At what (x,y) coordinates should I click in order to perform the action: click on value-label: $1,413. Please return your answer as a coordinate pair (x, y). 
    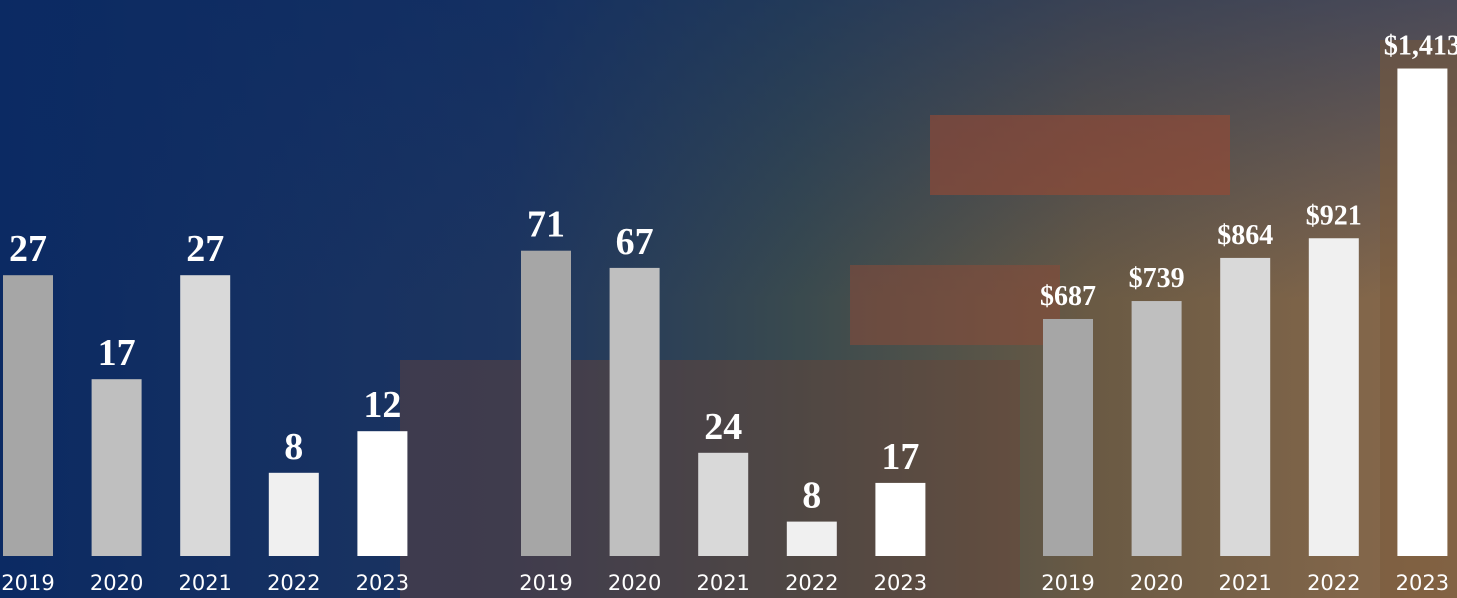
    Looking at the image, I should click on (1420, 46).